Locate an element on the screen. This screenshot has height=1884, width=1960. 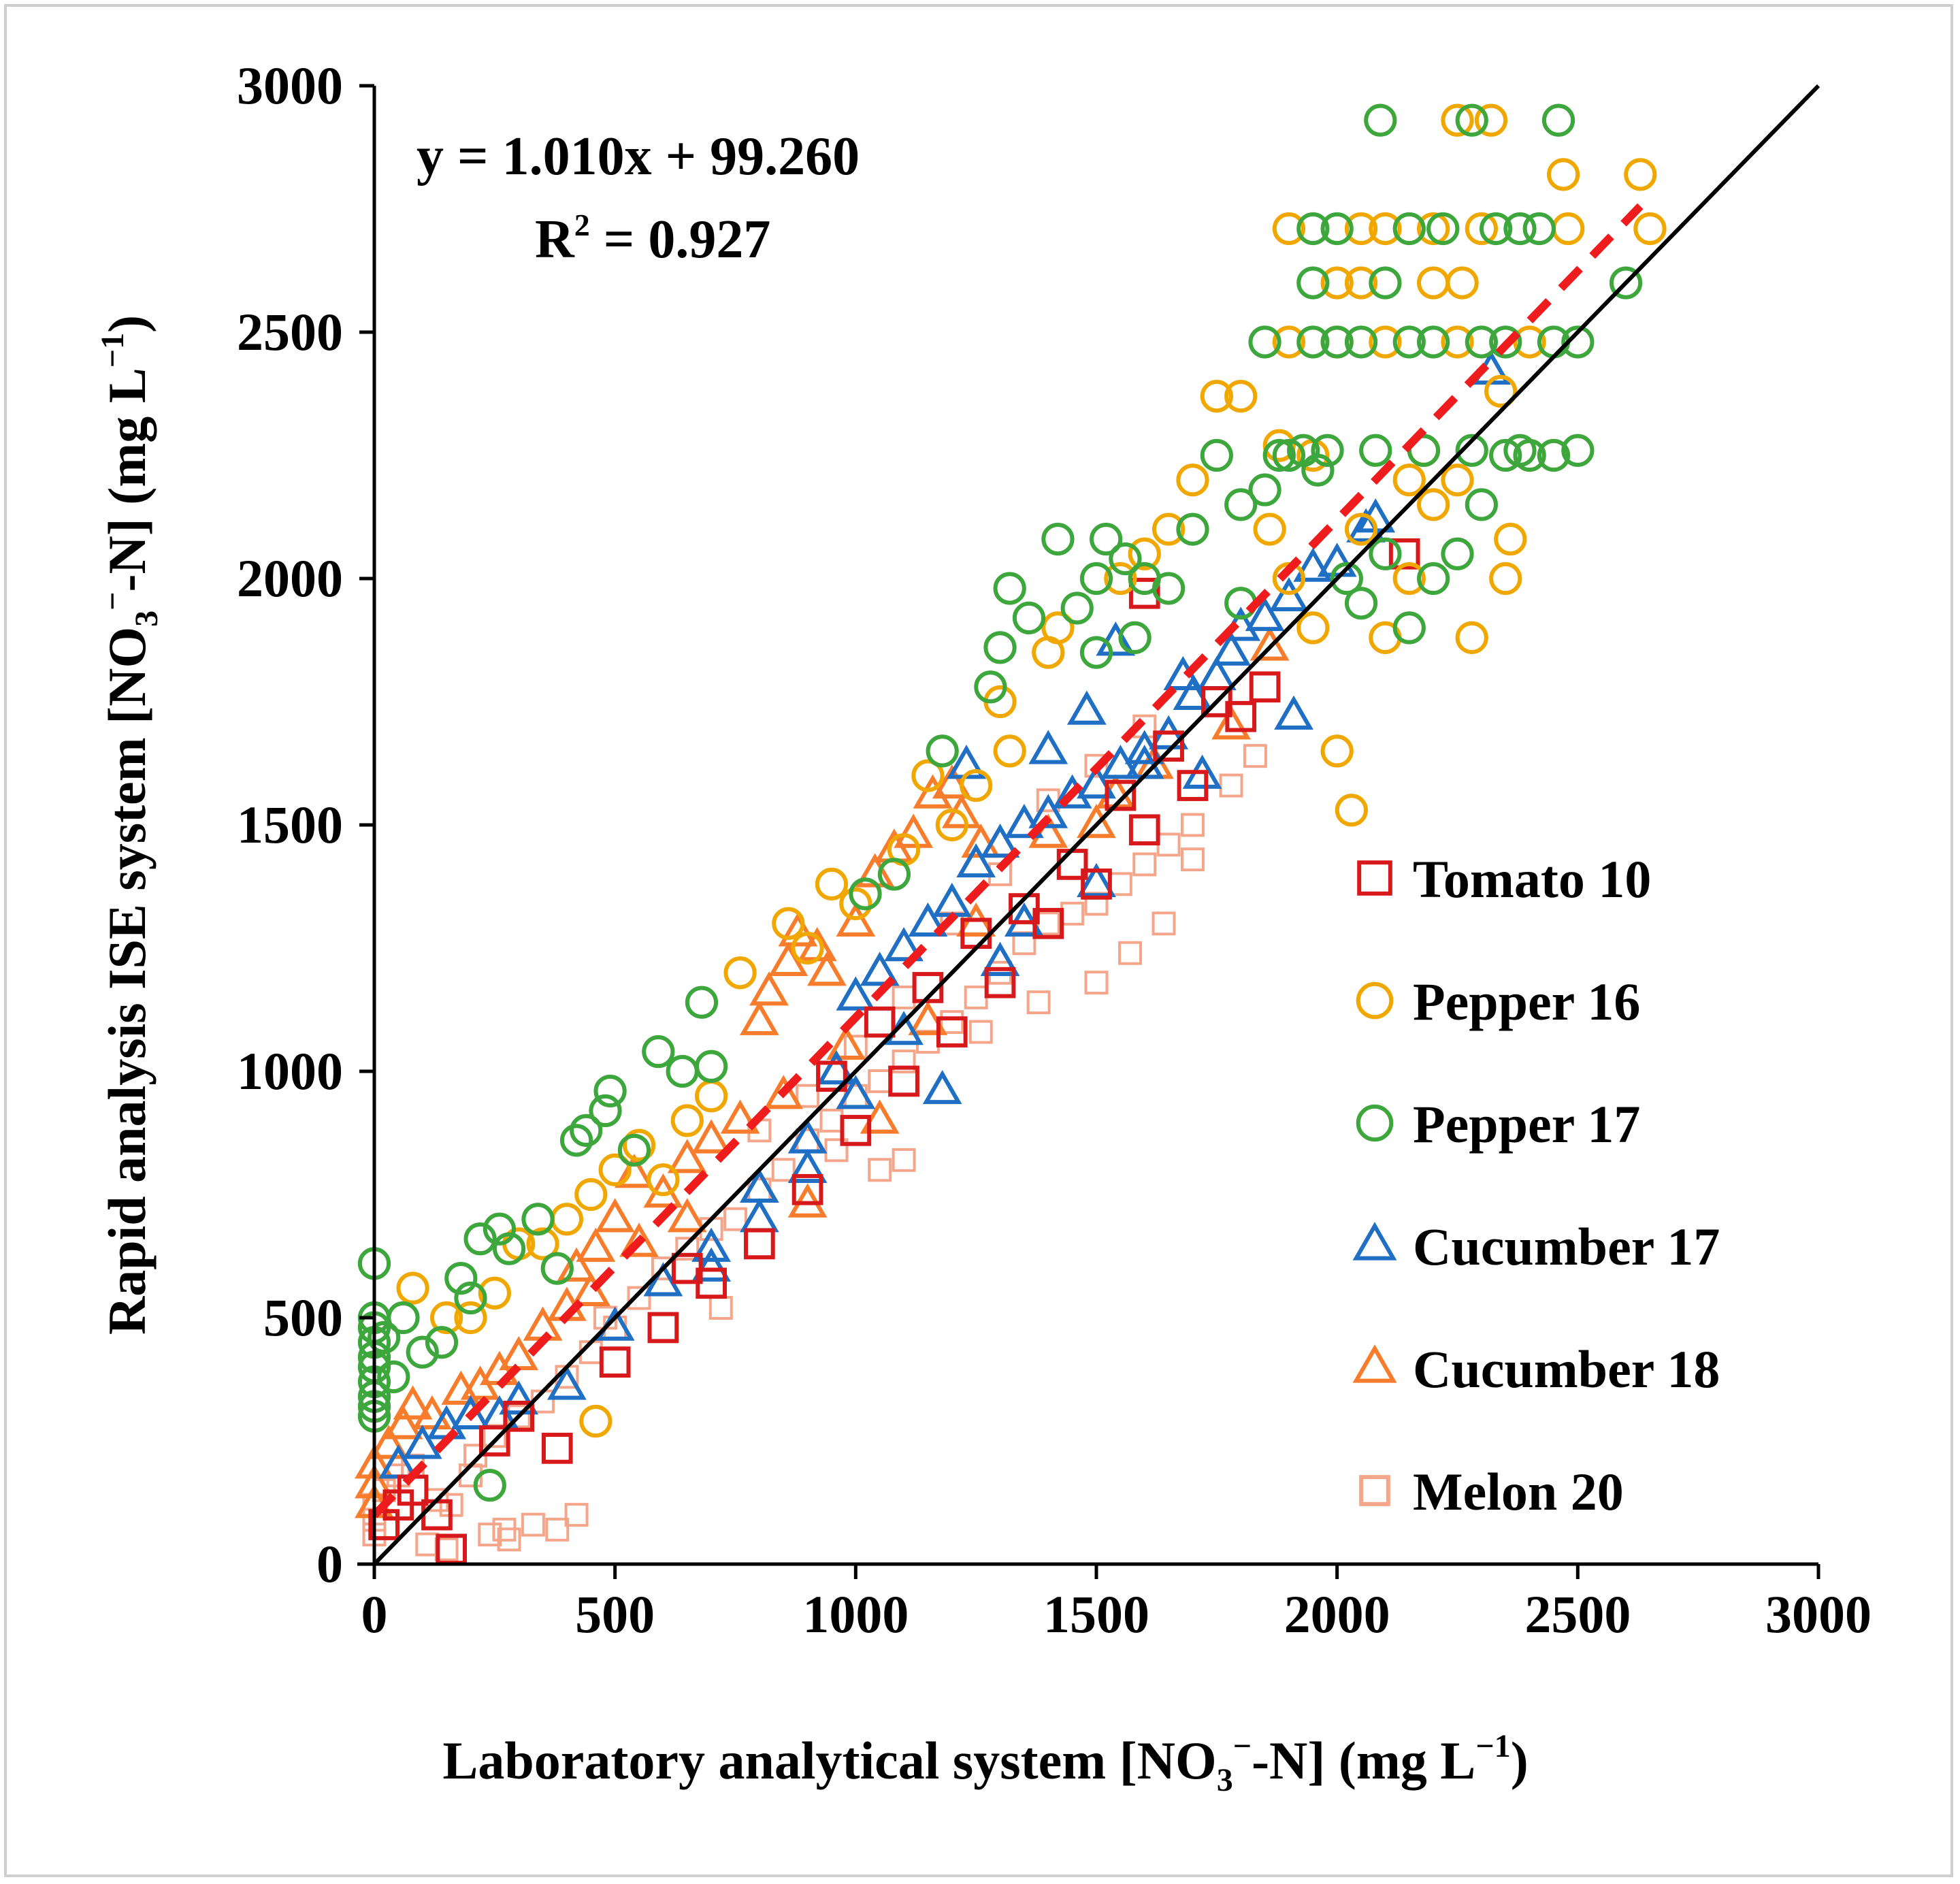
legend-label: Pepper 16 is located at coordinates (1527, 1001).